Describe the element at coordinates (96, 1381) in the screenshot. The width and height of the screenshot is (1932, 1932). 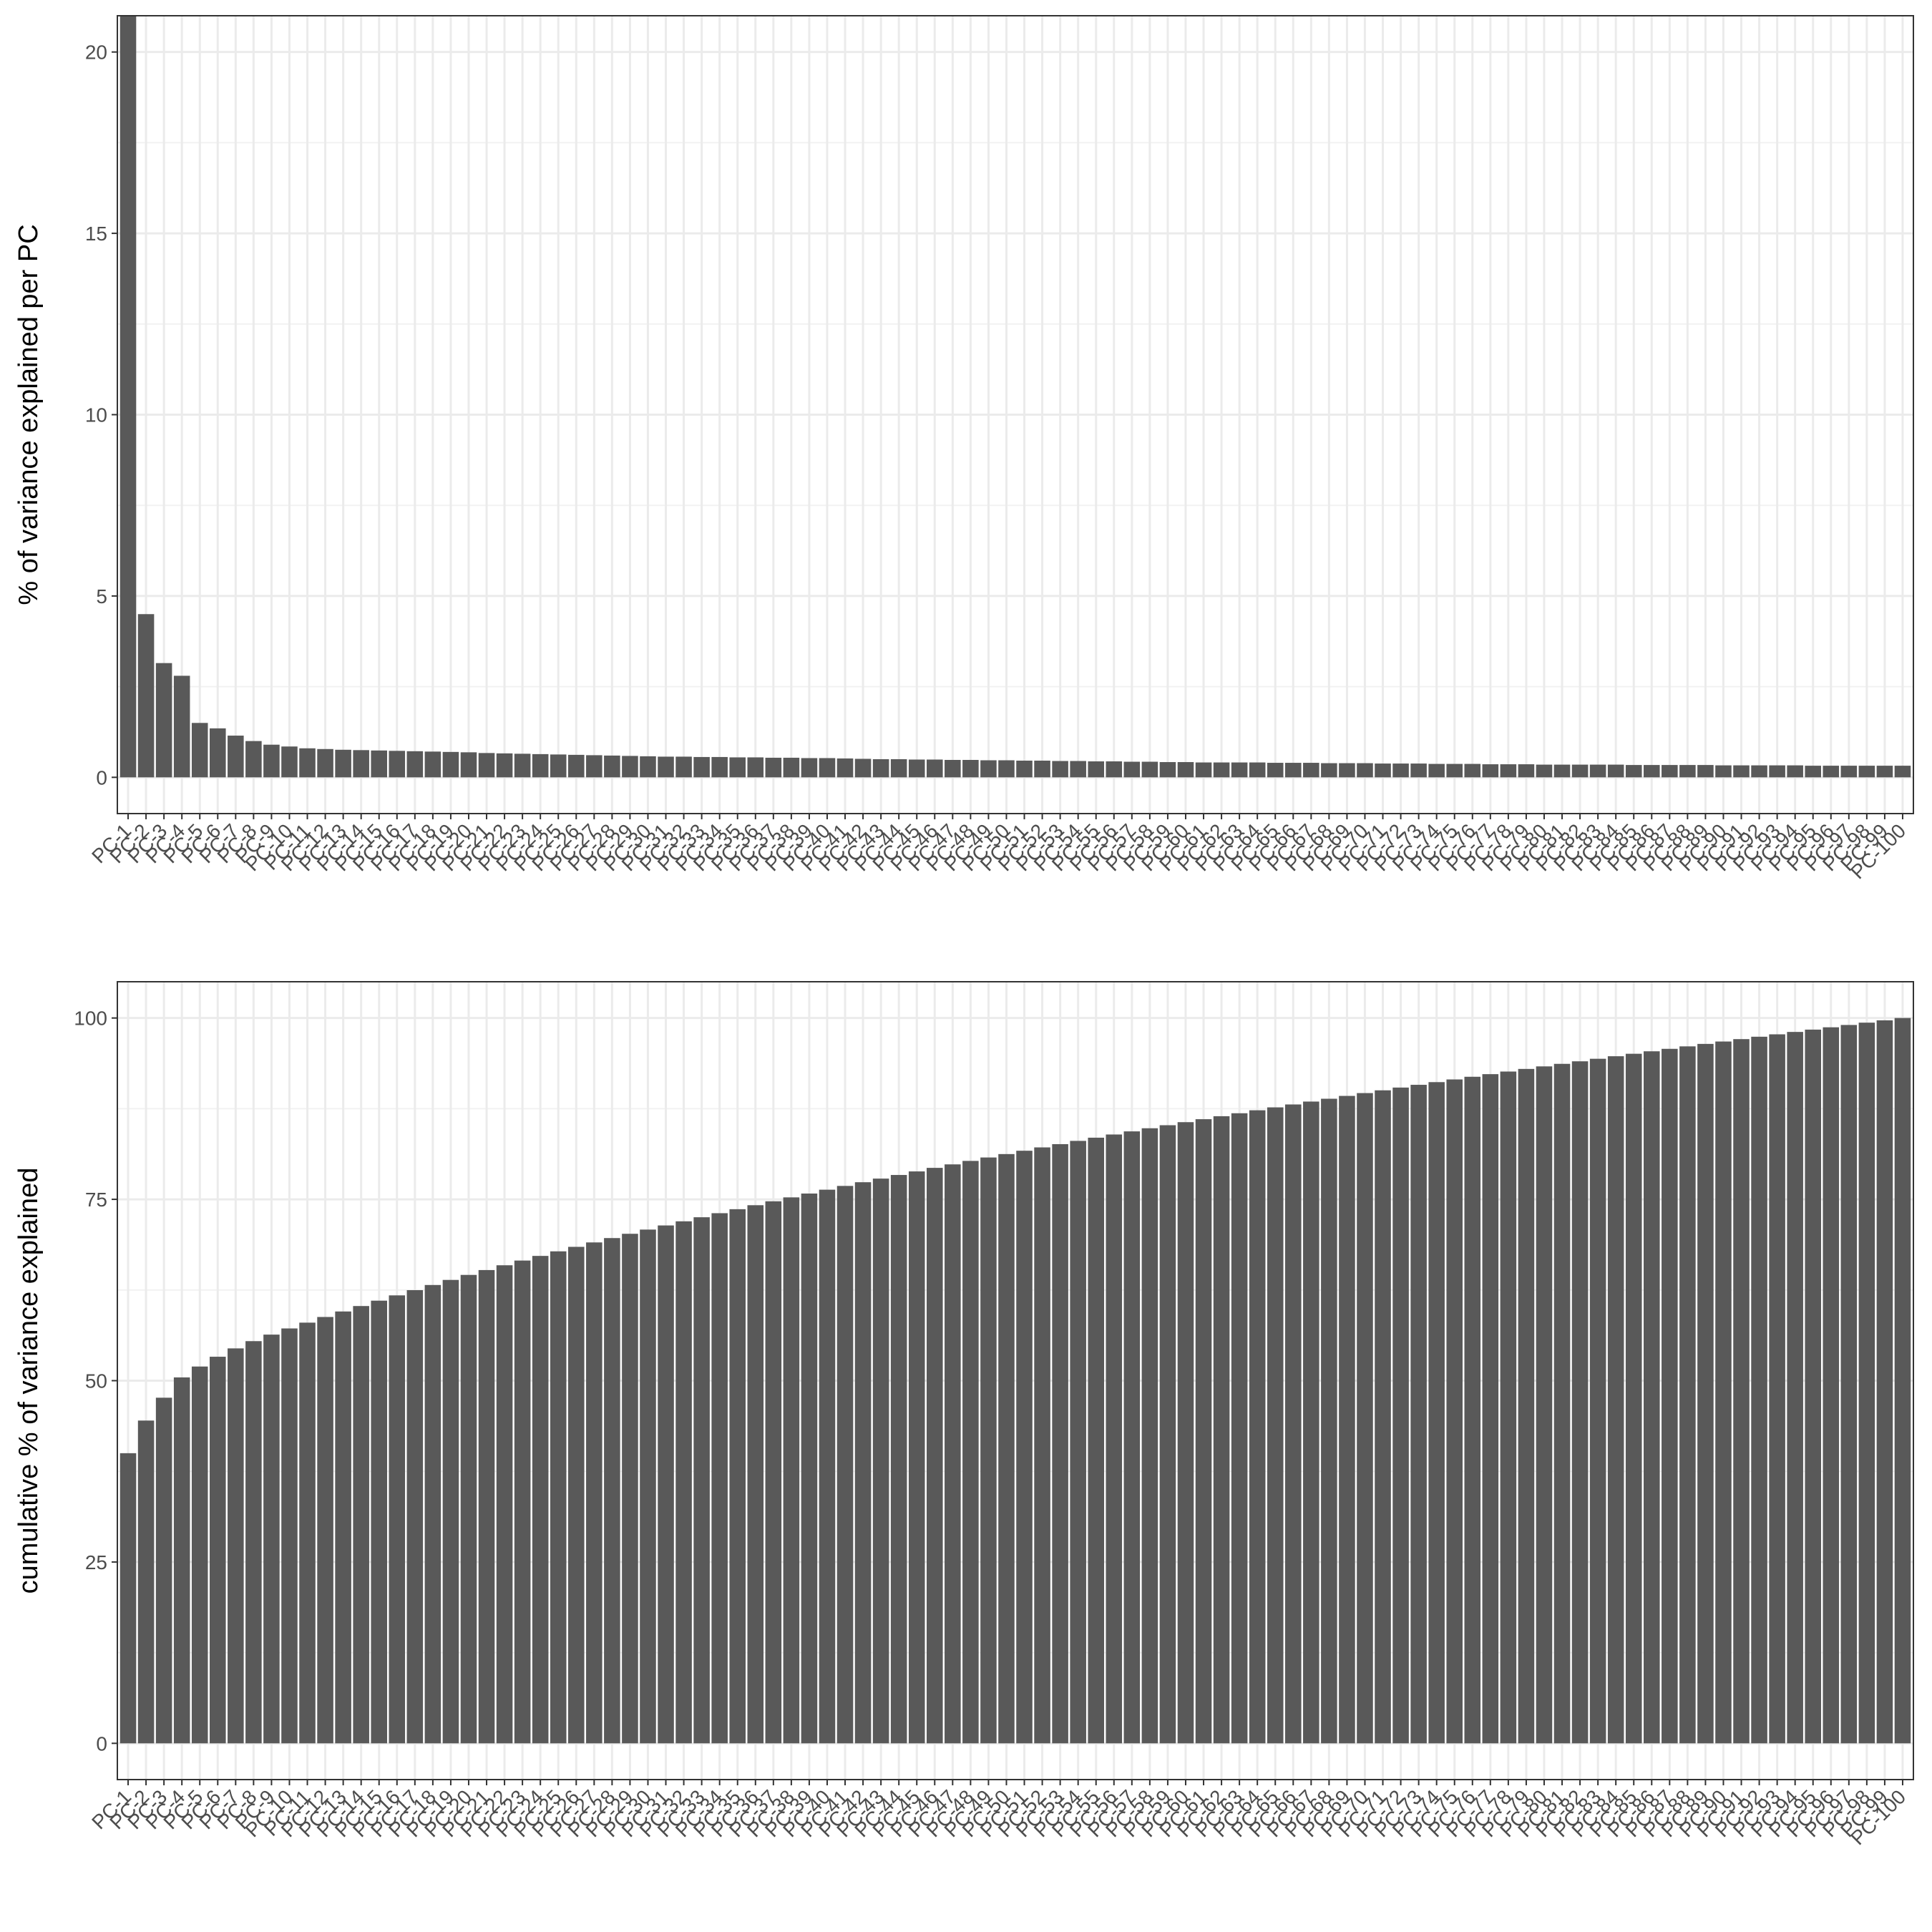
I see `y-tick-label: 50` at that location.